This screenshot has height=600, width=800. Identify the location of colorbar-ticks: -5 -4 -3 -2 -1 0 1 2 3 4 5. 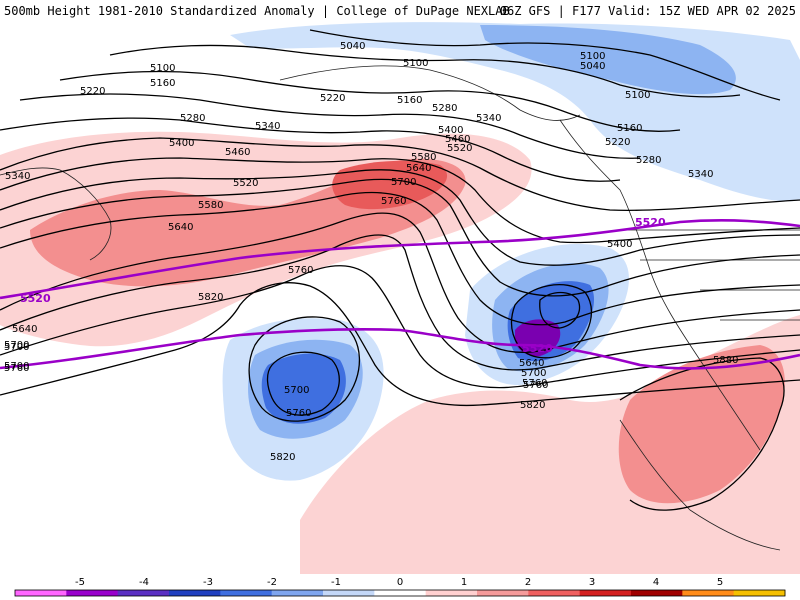
(399, 582).